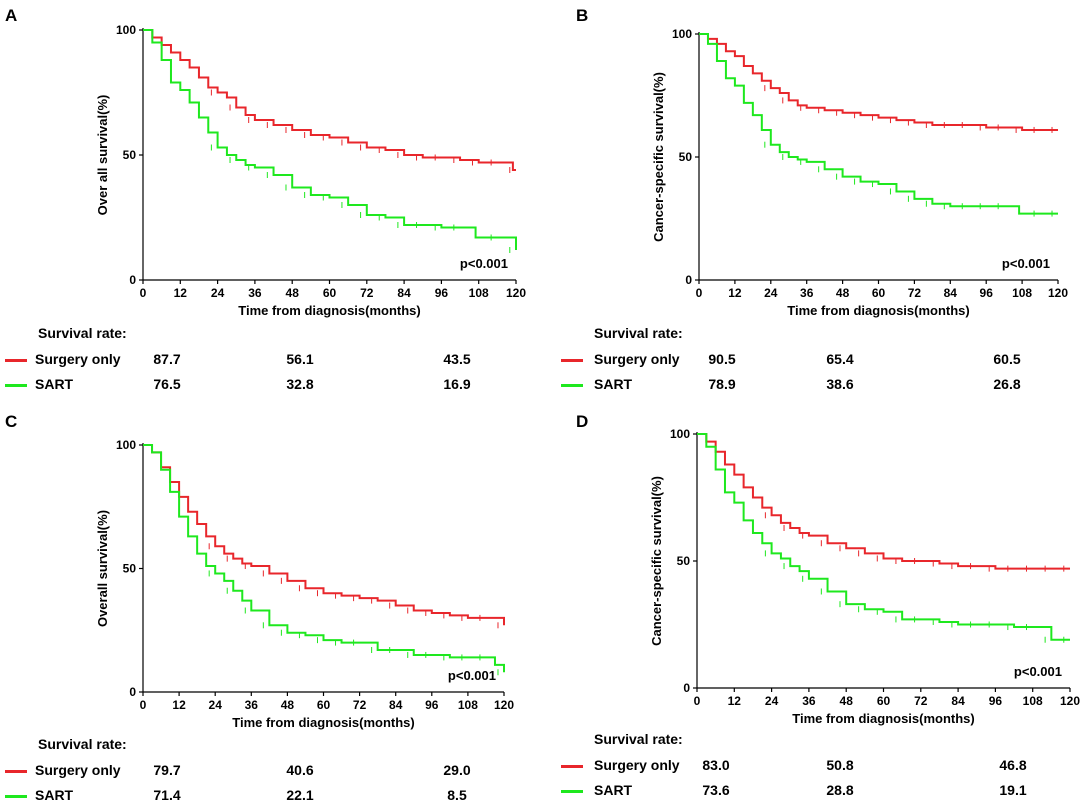 Image resolution: width=1084 pixels, height=806 pixels. What do you see at coordinates (11, 15) in the screenshot?
I see `panel-letter: A` at bounding box center [11, 15].